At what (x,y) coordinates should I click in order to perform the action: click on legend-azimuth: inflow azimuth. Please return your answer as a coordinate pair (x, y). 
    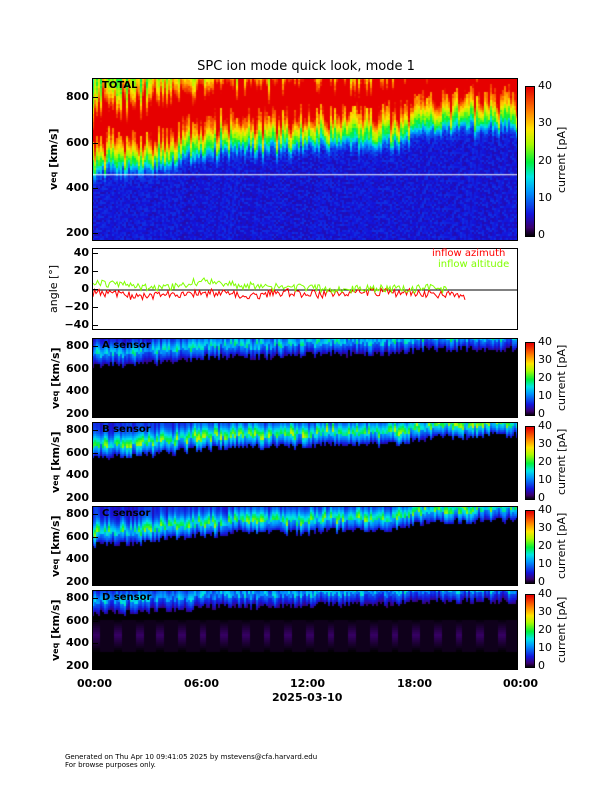
    Looking at the image, I should click on (469, 253).